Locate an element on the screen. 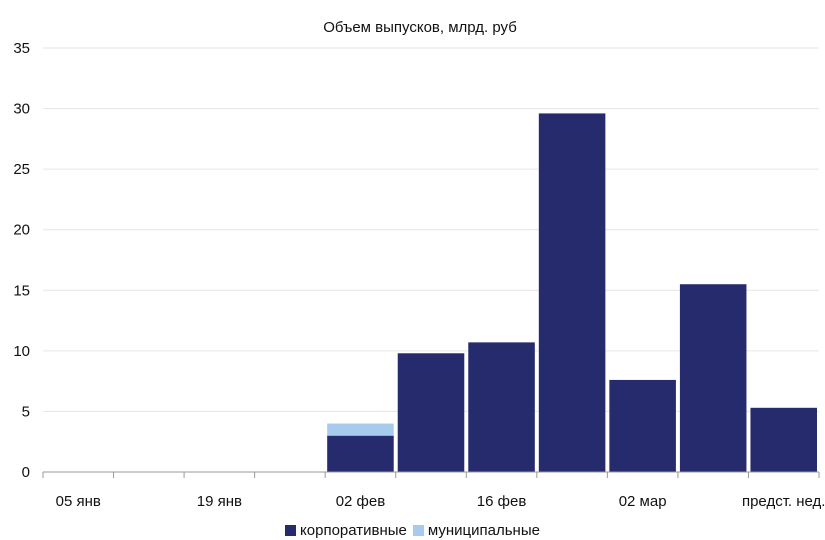 This screenshot has width=825, height=540. y-tick-label: 20 is located at coordinates (21, 230).